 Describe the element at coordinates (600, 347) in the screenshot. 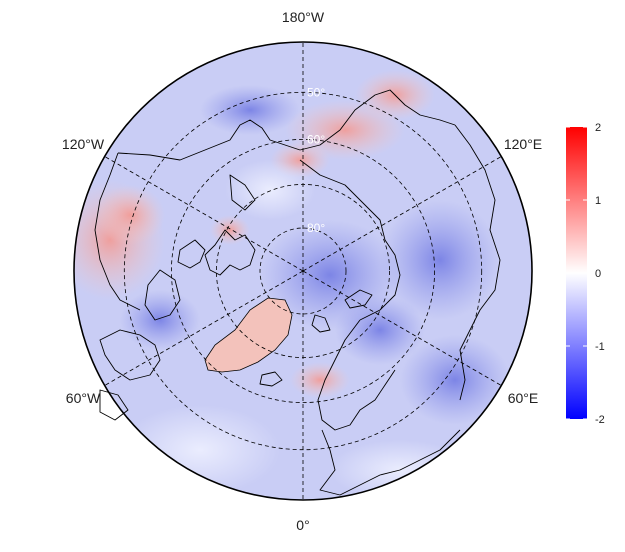

I see `colorbar-tick-label: -1` at that location.